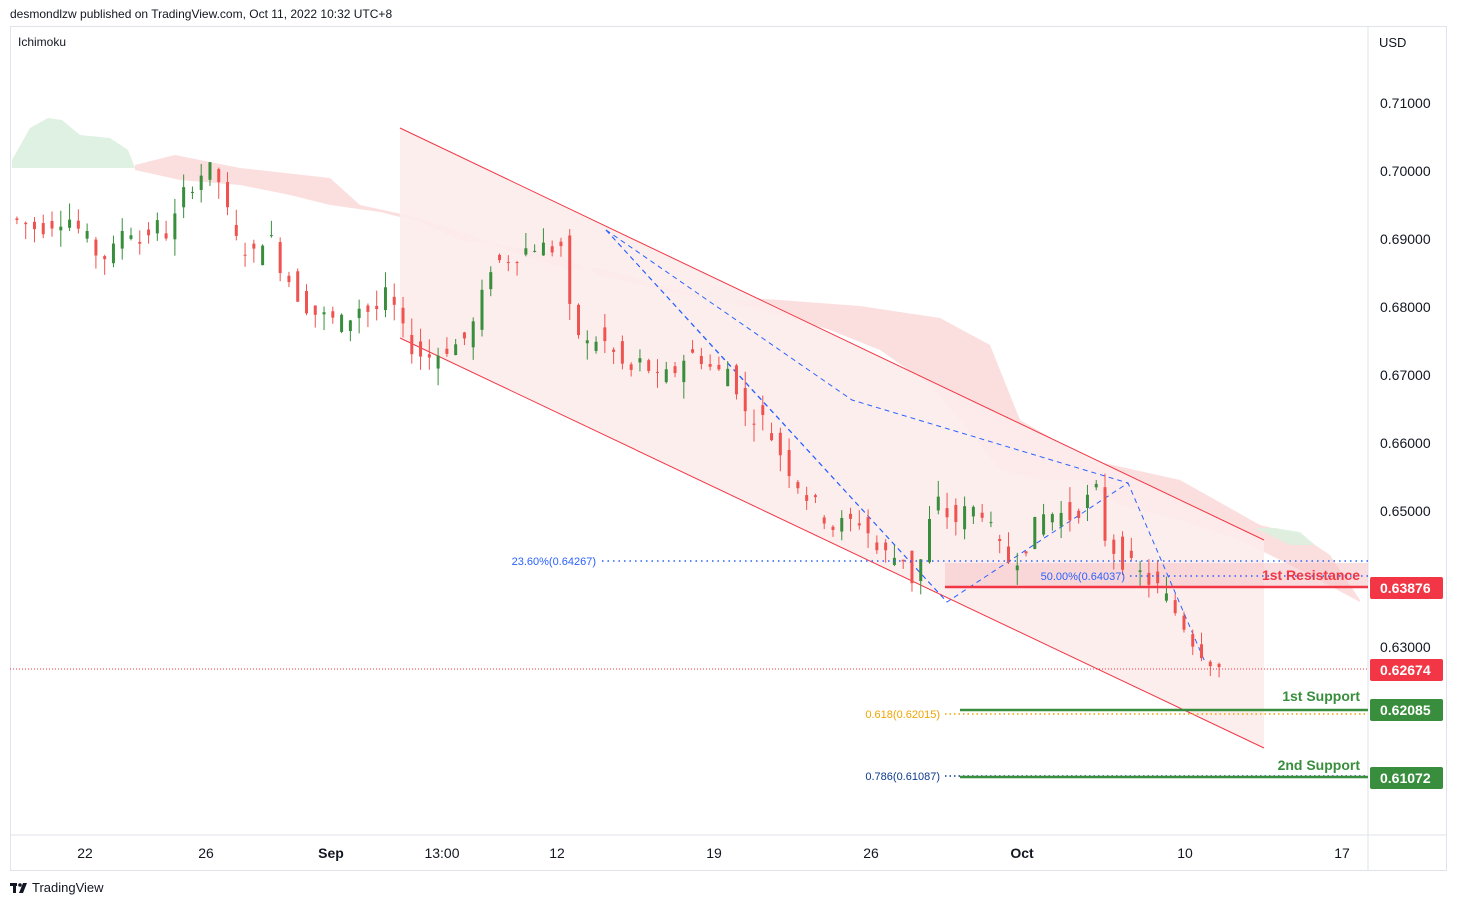 Image resolution: width=1458 pixels, height=907 pixels. Describe the element at coordinates (42, 42) in the screenshot. I see `indicator-label: Ichimoku` at that location.